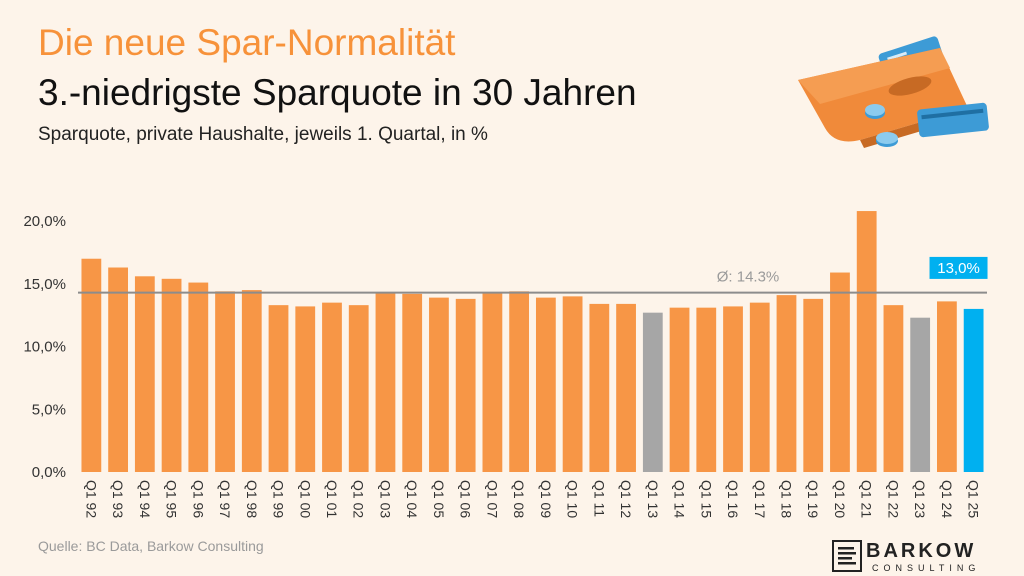  I want to click on x-tick-label: Q1 00, so click(305, 499).